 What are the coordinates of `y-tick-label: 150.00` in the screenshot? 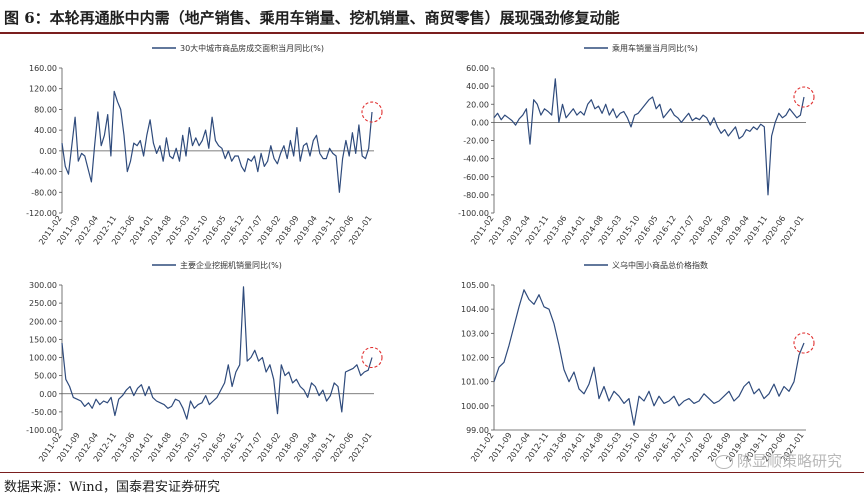 It's located at (43, 339).